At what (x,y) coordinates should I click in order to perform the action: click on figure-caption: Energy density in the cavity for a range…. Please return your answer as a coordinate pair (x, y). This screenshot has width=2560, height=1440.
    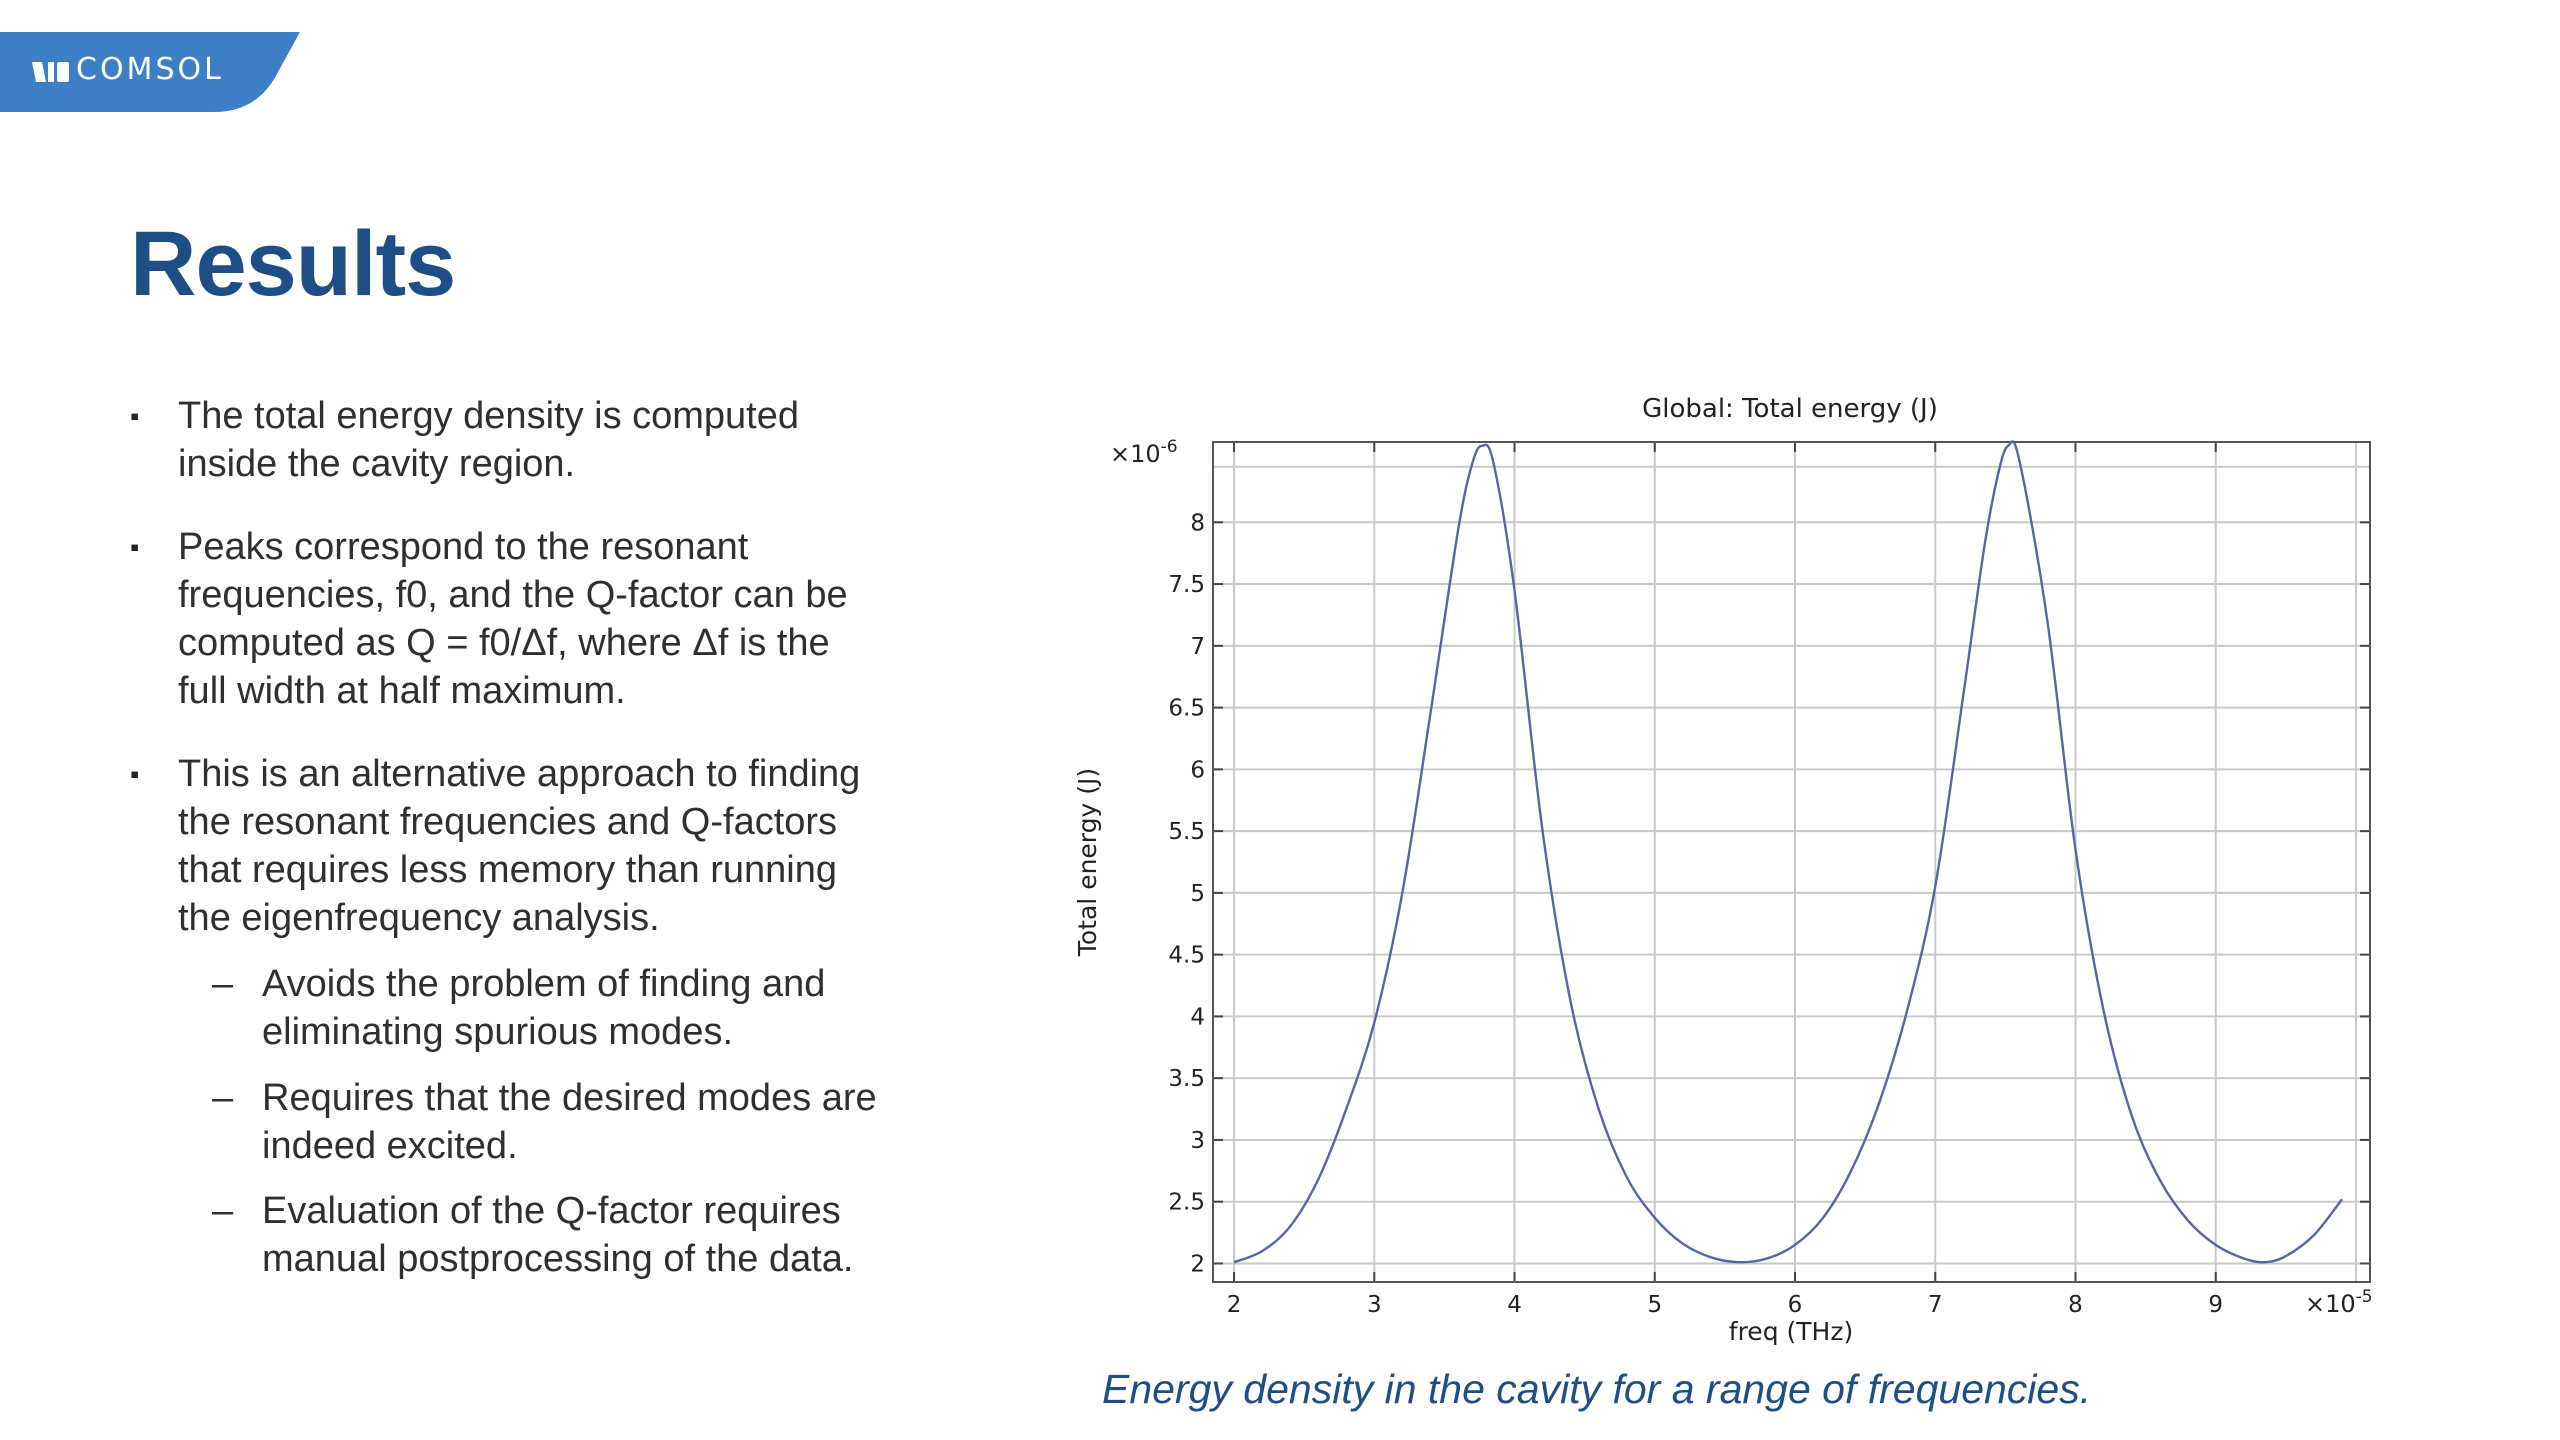
    Looking at the image, I should click on (1597, 1389).